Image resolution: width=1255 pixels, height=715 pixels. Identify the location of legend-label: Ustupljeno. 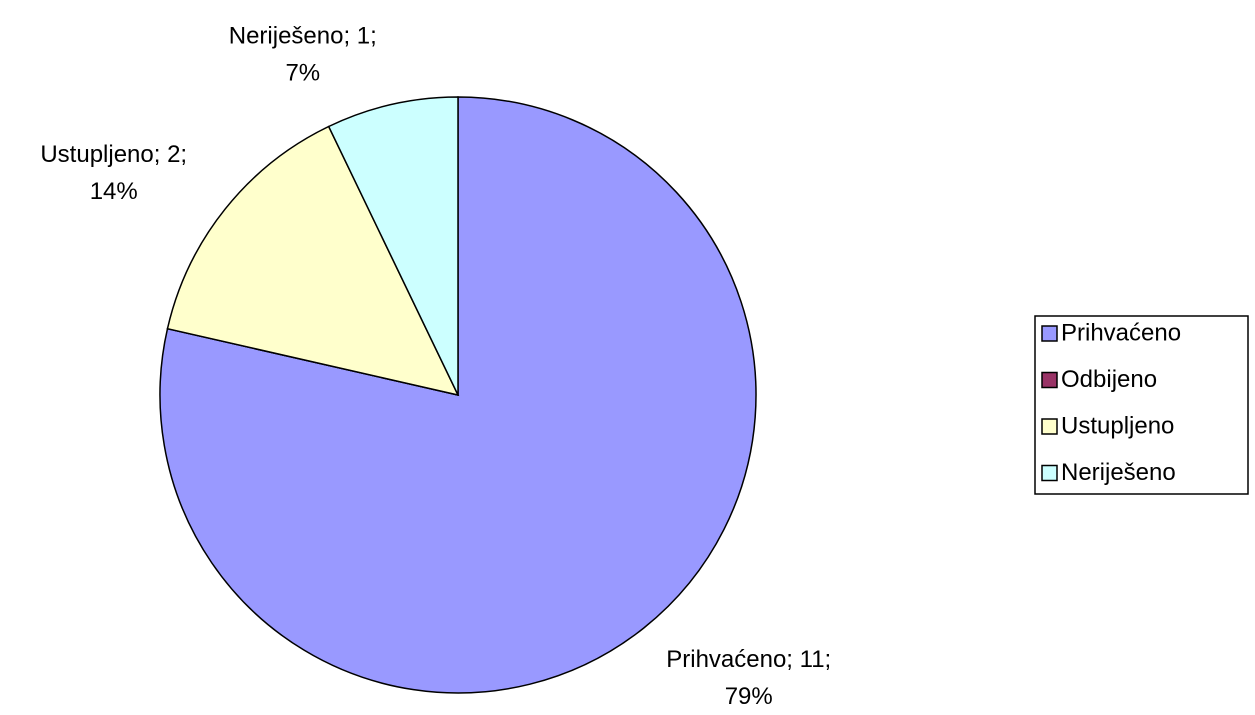
(1117, 425).